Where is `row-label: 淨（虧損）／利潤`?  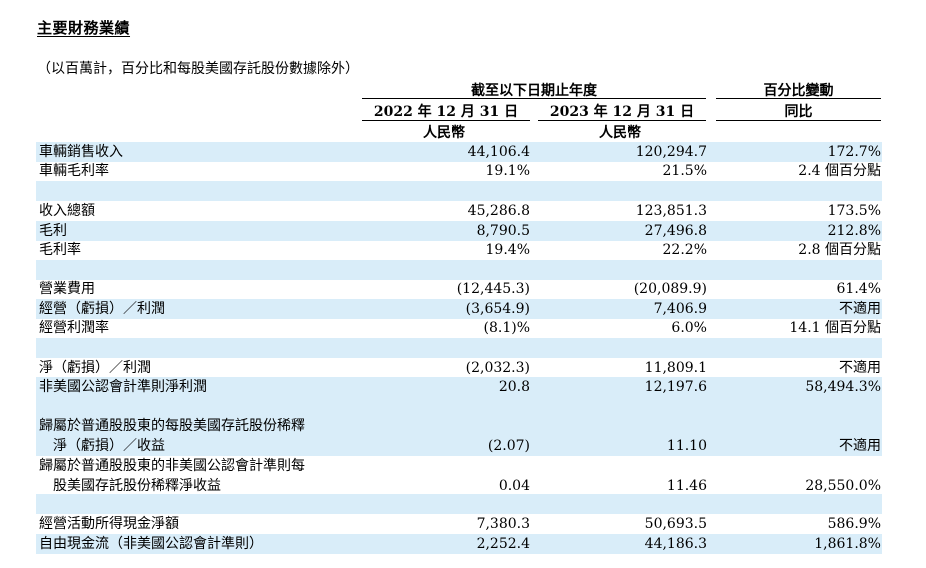
row-label: 淨（虧損）／利潤 is located at coordinates (95, 368).